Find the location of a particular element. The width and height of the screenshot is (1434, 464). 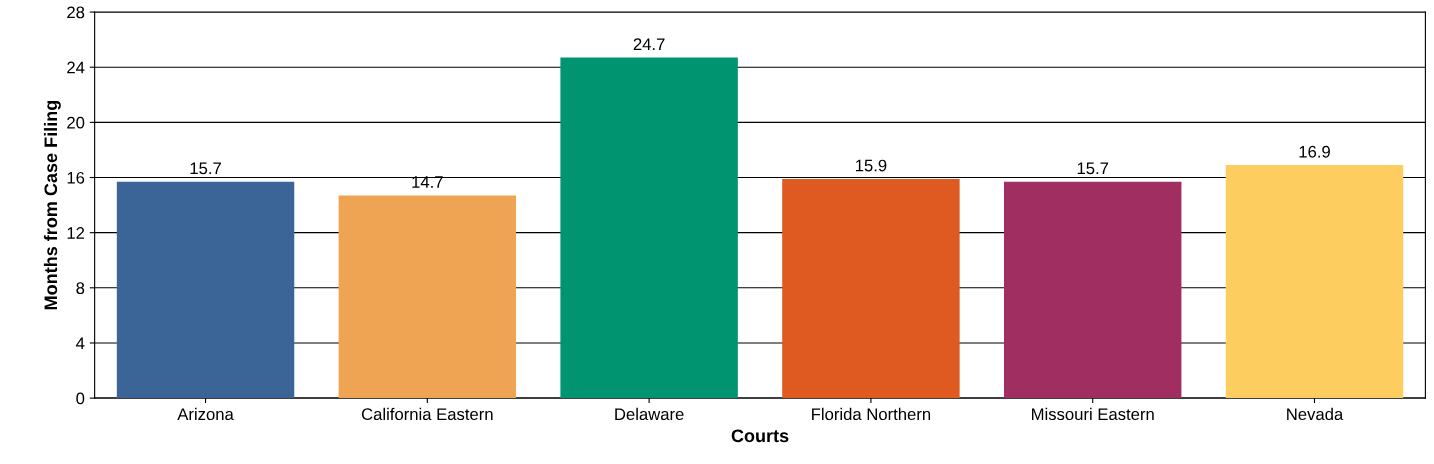

data-label: 24.7 is located at coordinates (649, 44).